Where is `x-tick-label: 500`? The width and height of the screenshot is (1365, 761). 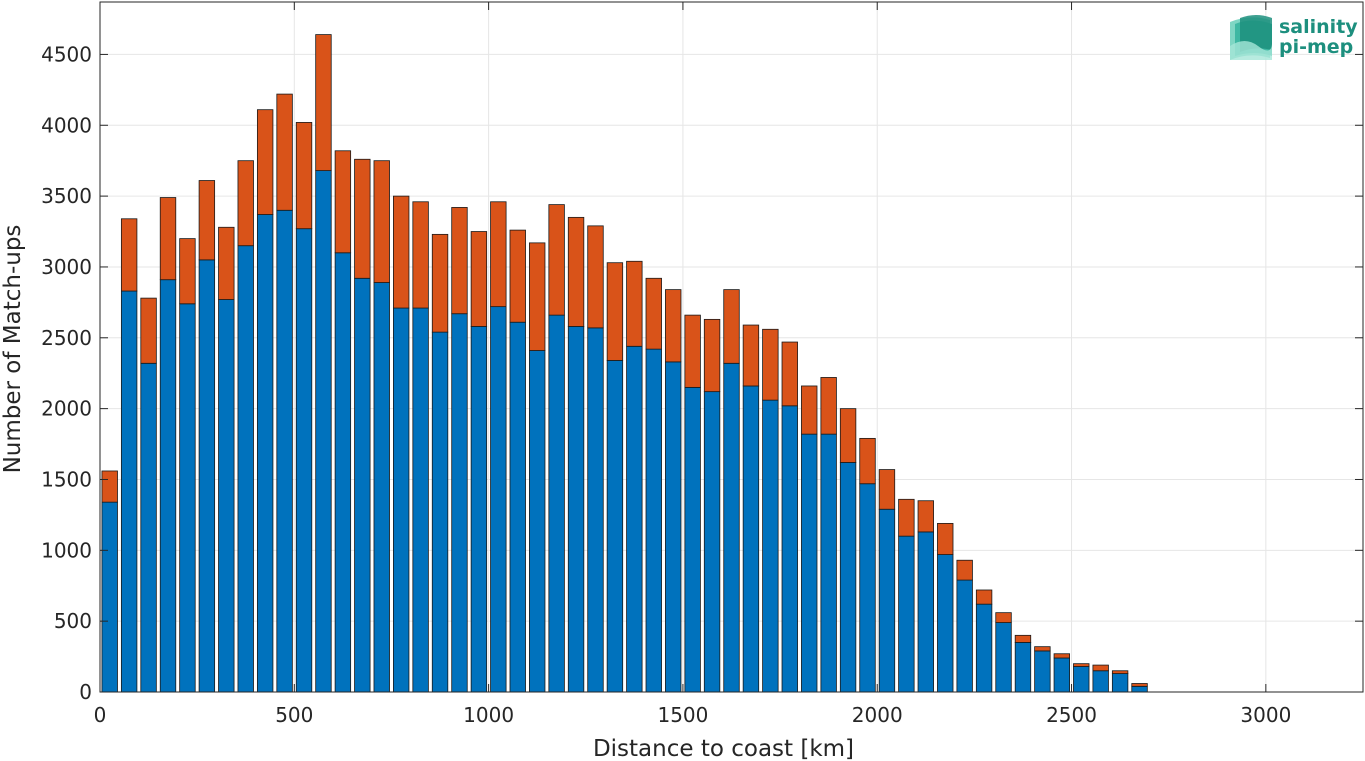 x-tick-label: 500 is located at coordinates (294, 715).